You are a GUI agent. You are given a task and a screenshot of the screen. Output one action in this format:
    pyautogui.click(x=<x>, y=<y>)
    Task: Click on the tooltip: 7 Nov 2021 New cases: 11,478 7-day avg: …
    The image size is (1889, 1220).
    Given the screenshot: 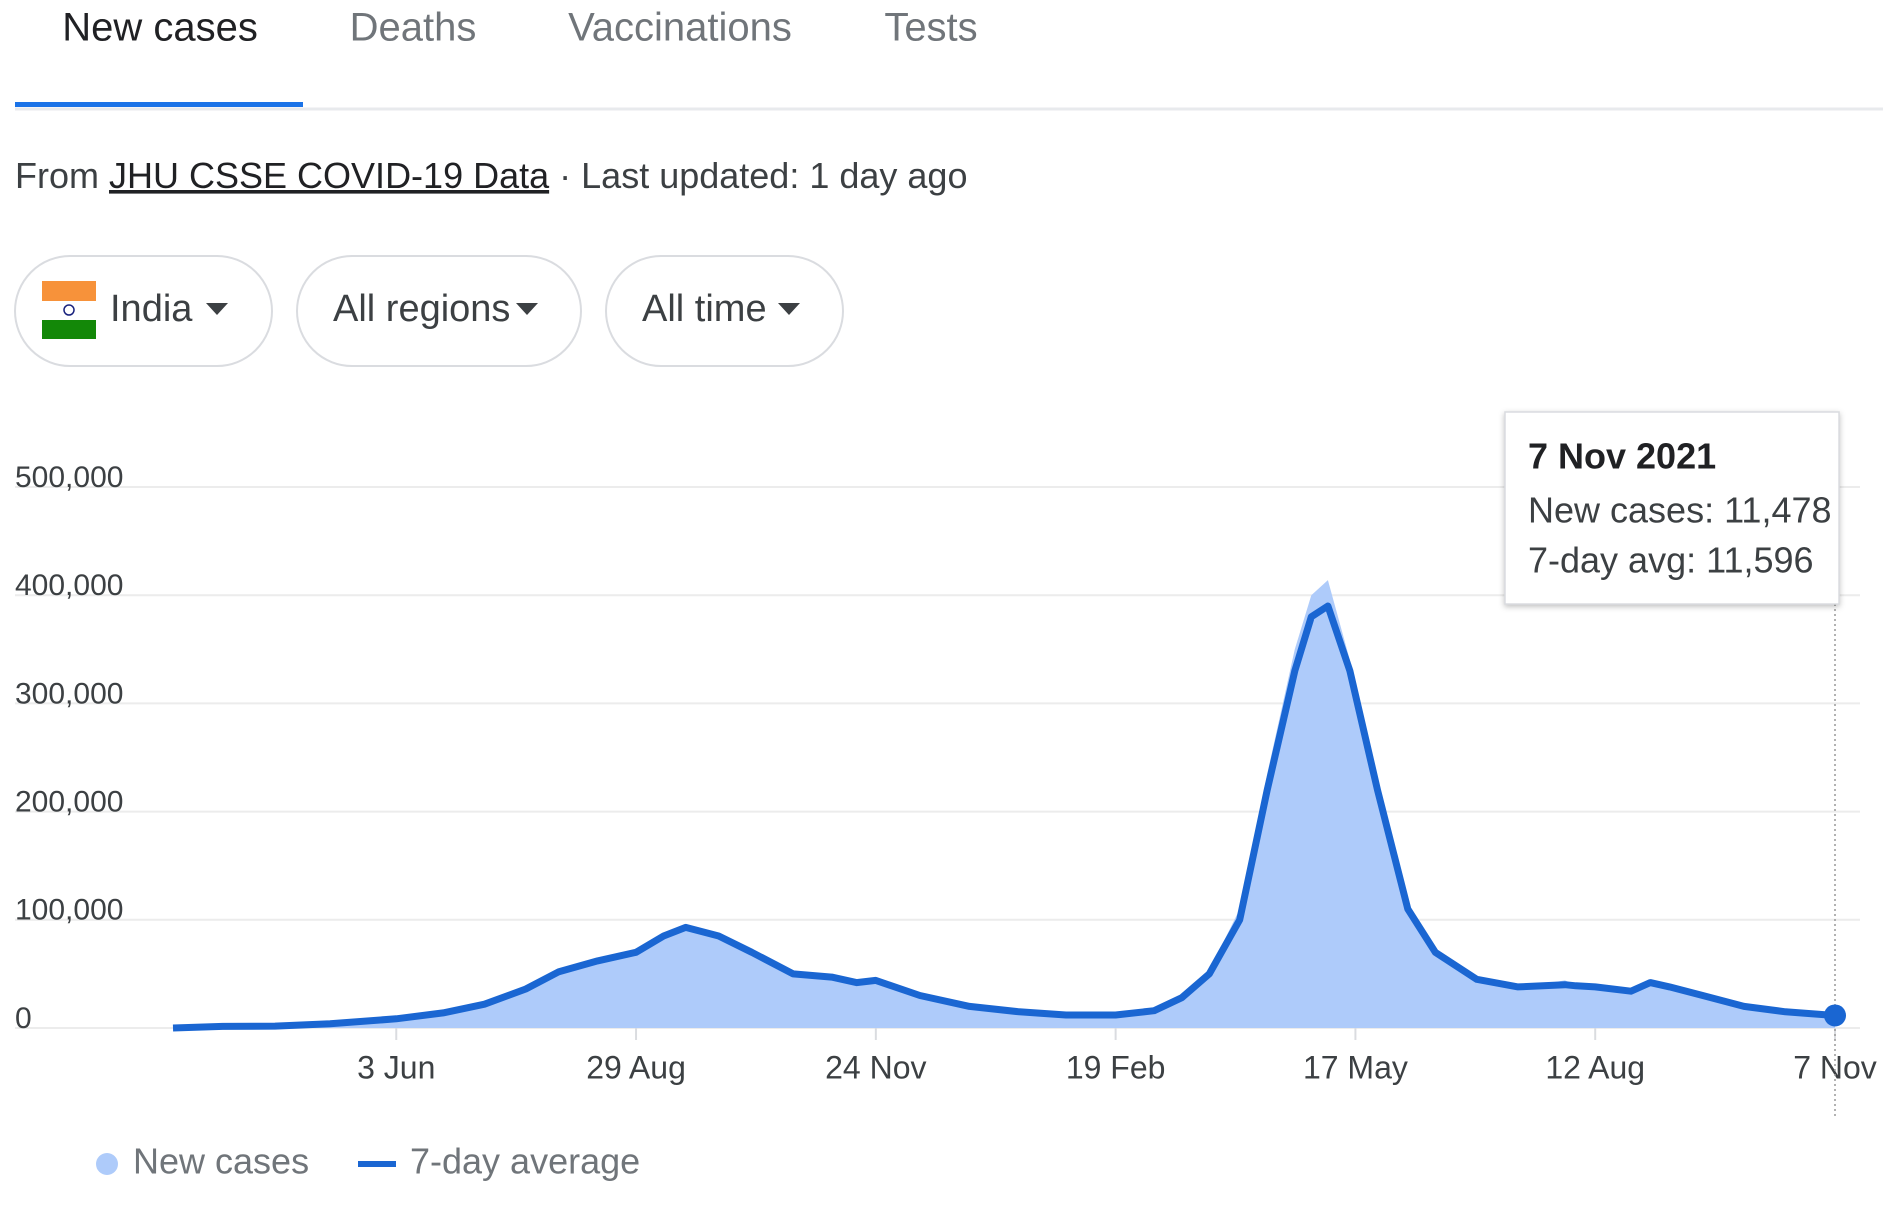 What is the action you would take?
    pyautogui.click(x=1672, y=508)
    